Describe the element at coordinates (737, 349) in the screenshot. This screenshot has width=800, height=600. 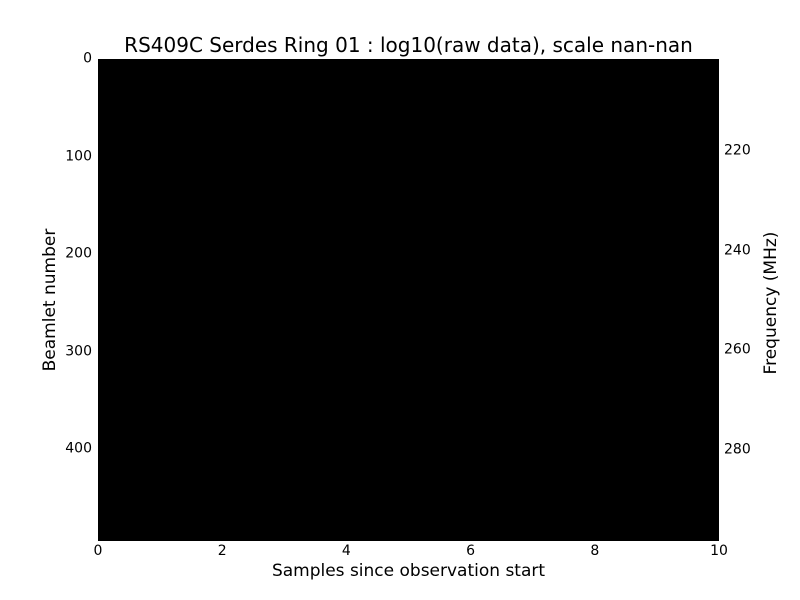
I see `y-tick-label-right: 260` at that location.